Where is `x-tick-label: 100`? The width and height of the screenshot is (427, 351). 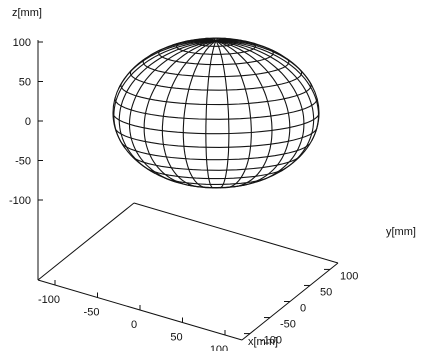
x-tick-label: 100 is located at coordinates (219, 347).